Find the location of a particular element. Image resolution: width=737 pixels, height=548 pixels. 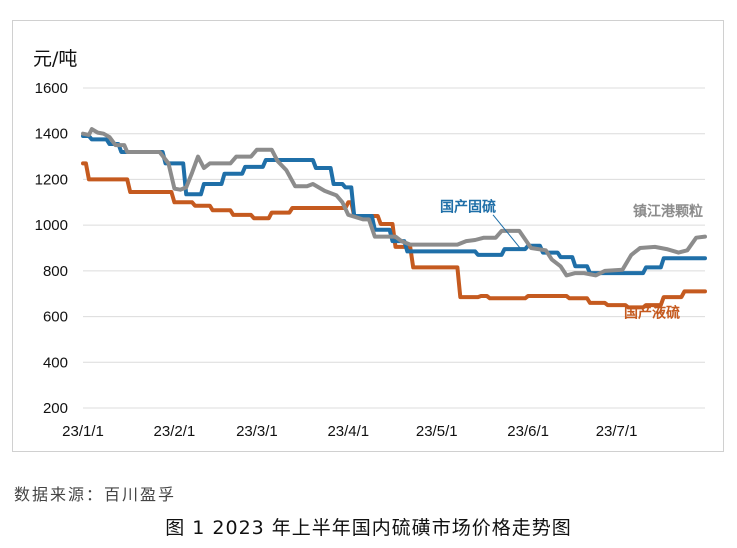

y-tick-label: 600 is located at coordinates (55, 317).